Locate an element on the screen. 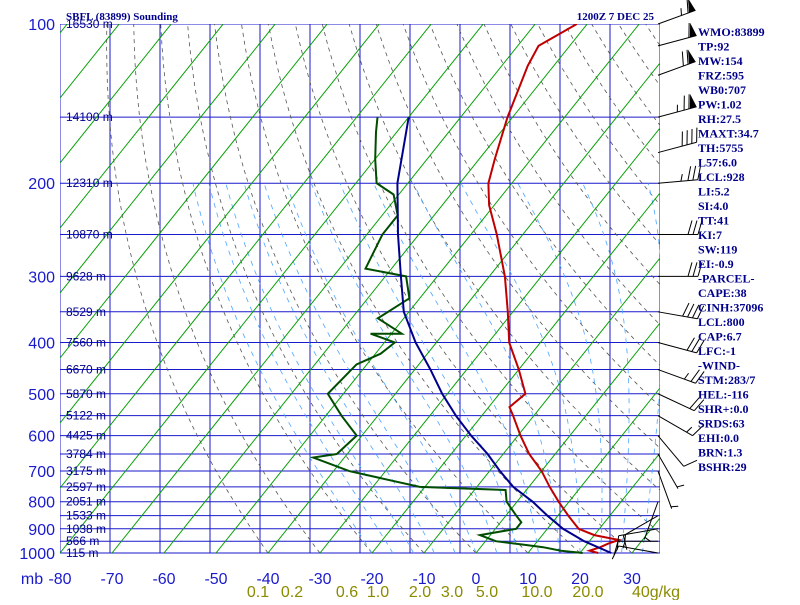 The height and width of the screenshot is (605, 800). mixing-ratio-label: 10.0 is located at coordinates (536, 592).